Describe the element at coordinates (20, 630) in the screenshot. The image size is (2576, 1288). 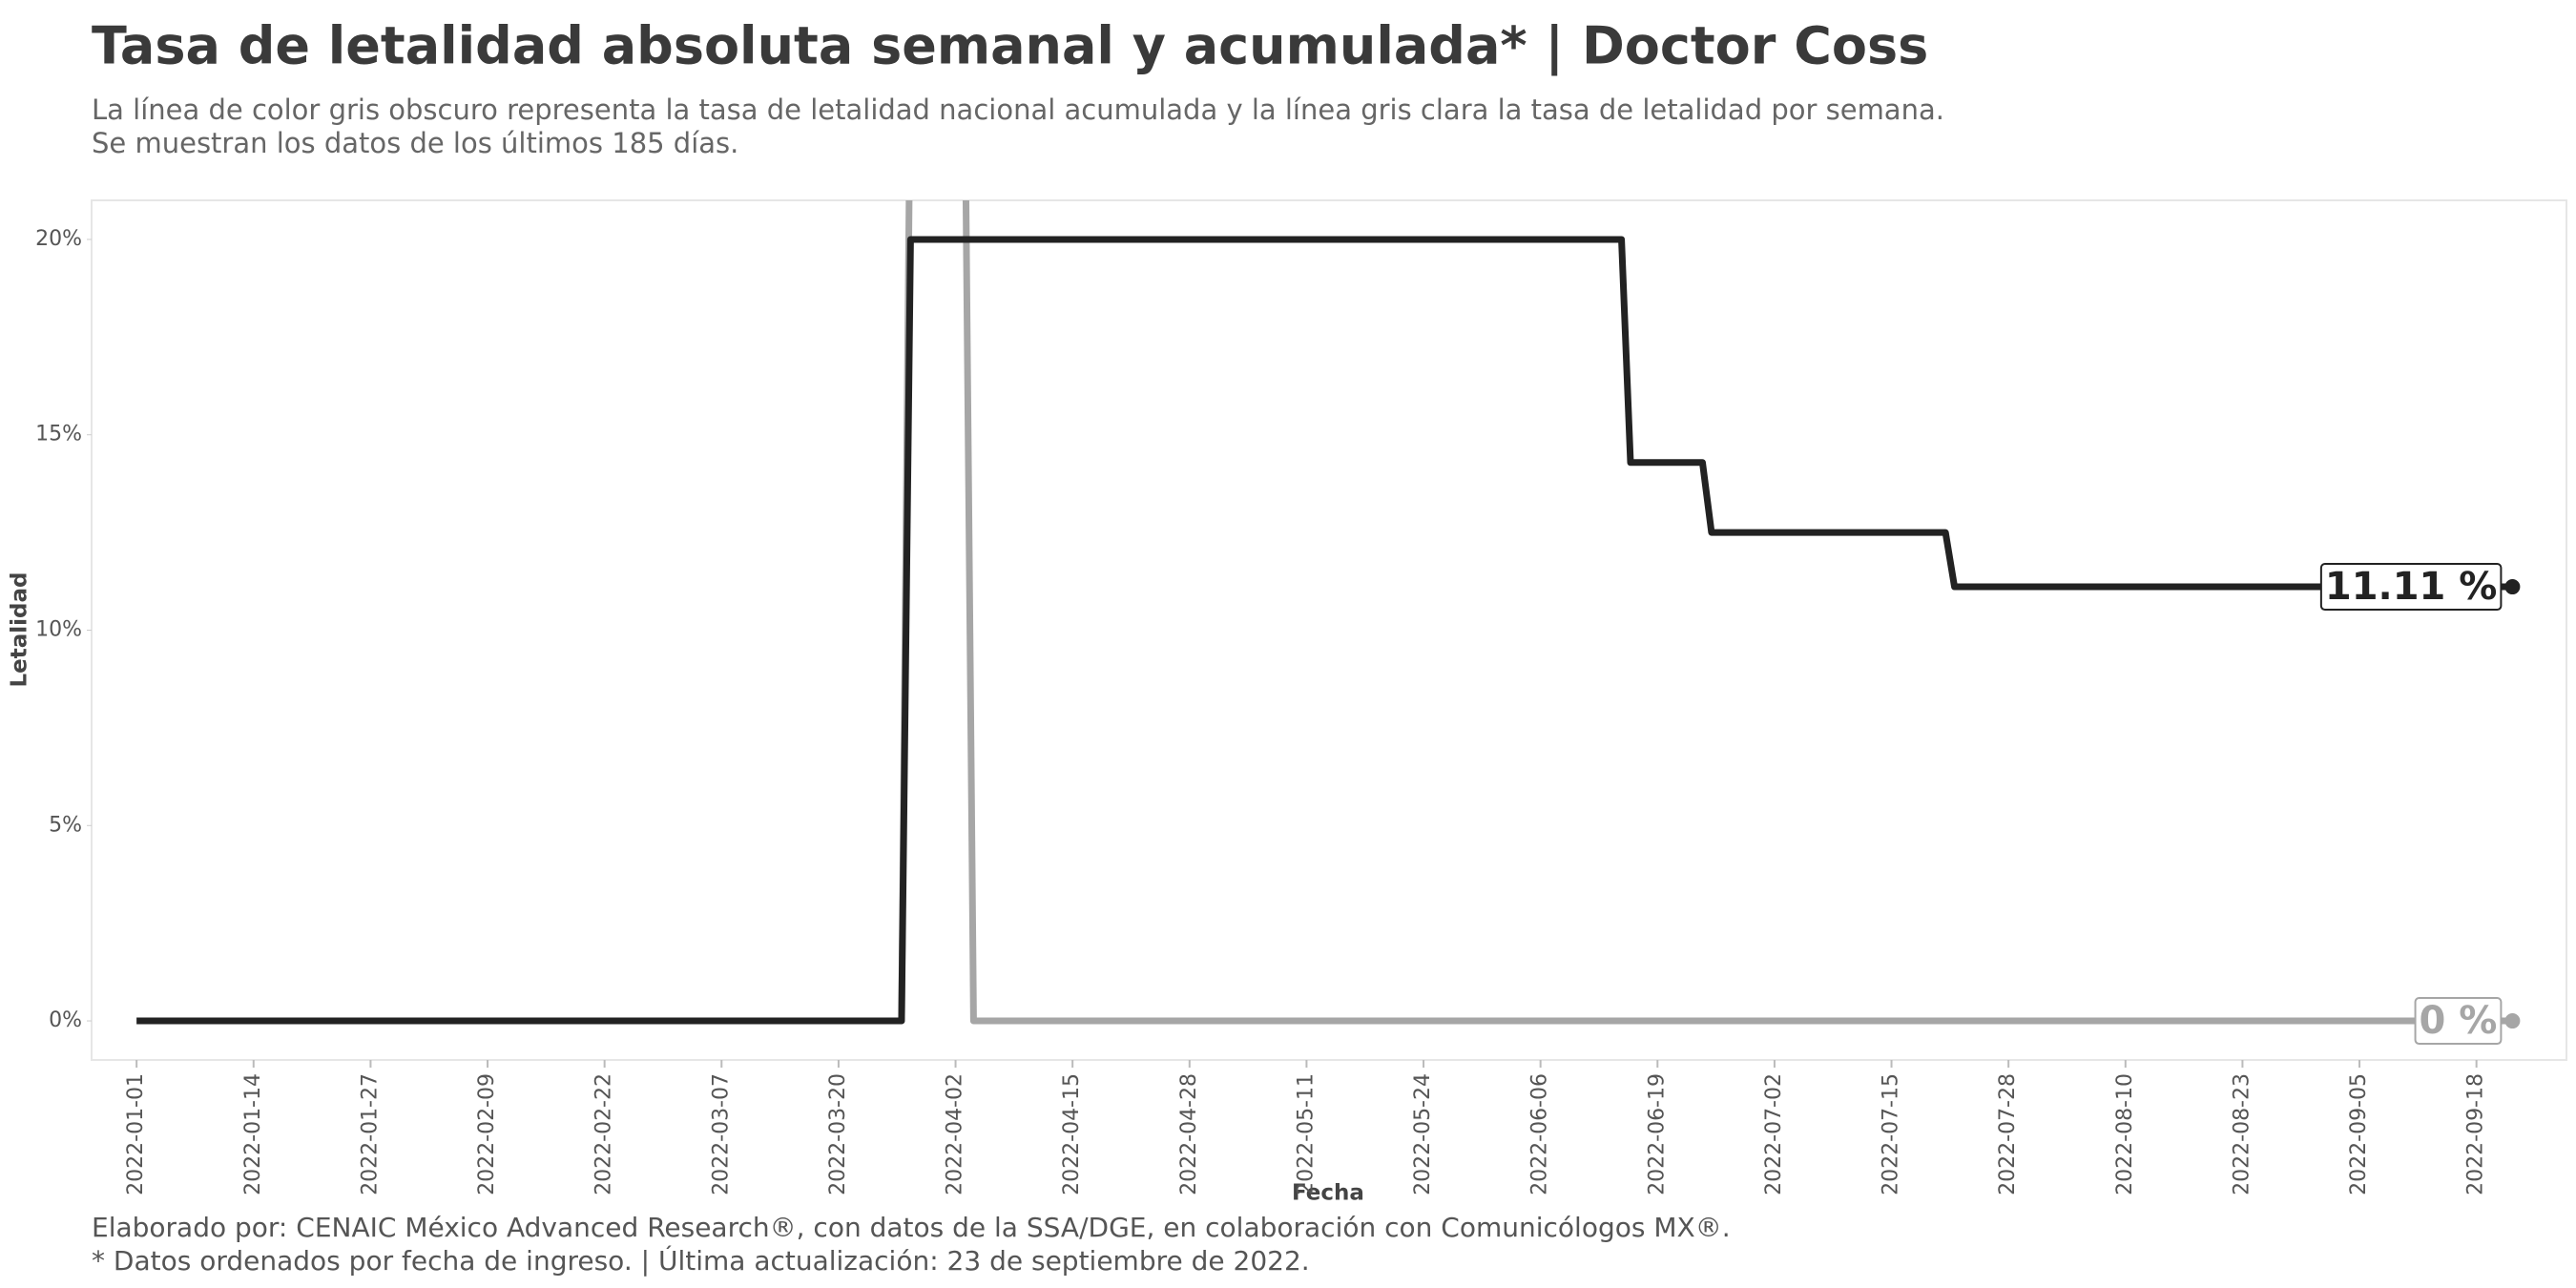
I see `y-axis-label: Letalidad` at that location.